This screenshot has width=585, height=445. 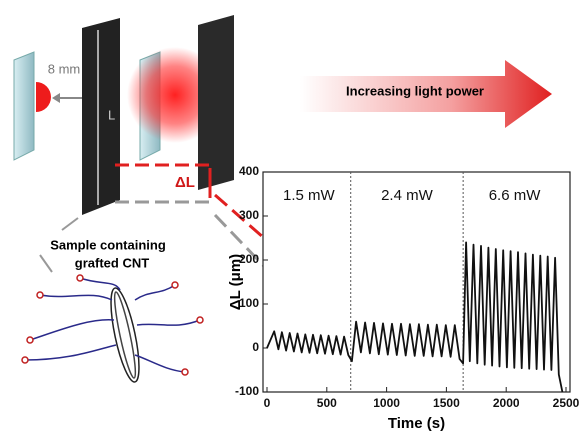 I want to click on light-source, so click(x=24, y=106).